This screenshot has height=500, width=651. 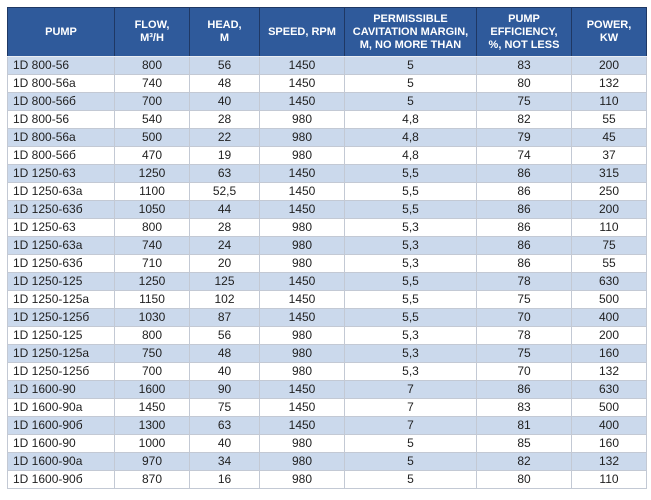 What do you see at coordinates (609, 155) in the screenshot?
I see `table-cell: 37` at bounding box center [609, 155].